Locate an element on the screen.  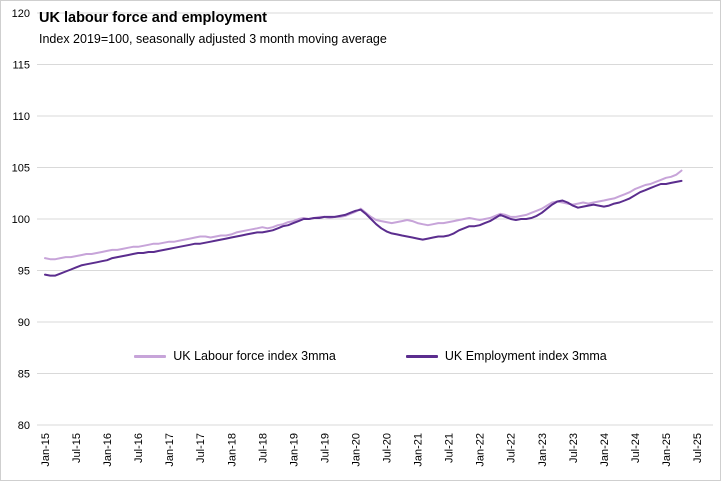
x-axis-tick-label: Jan-23 is located at coordinates (543, 450).